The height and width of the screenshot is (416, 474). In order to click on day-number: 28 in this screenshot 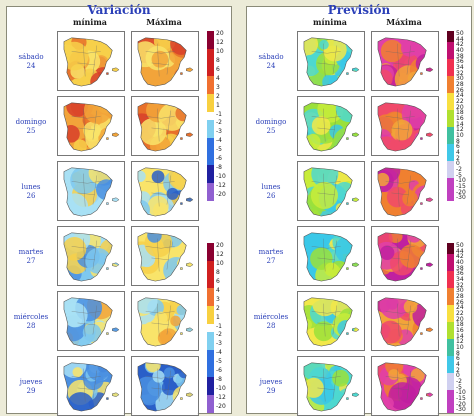, I will do `click(271, 326)`.